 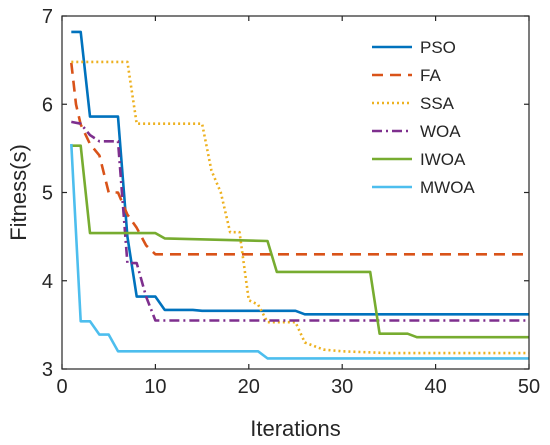 What do you see at coordinates (413, 103) in the screenshot?
I see `legend-item-ssa: SSA` at bounding box center [413, 103].